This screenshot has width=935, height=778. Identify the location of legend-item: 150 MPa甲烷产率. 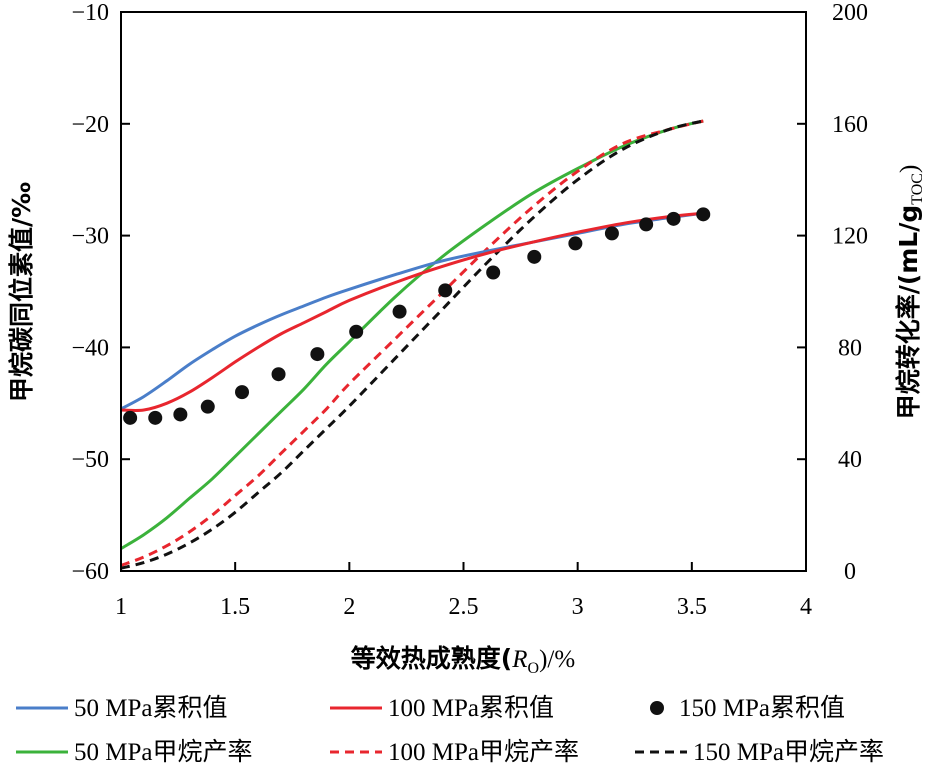
(759, 752).